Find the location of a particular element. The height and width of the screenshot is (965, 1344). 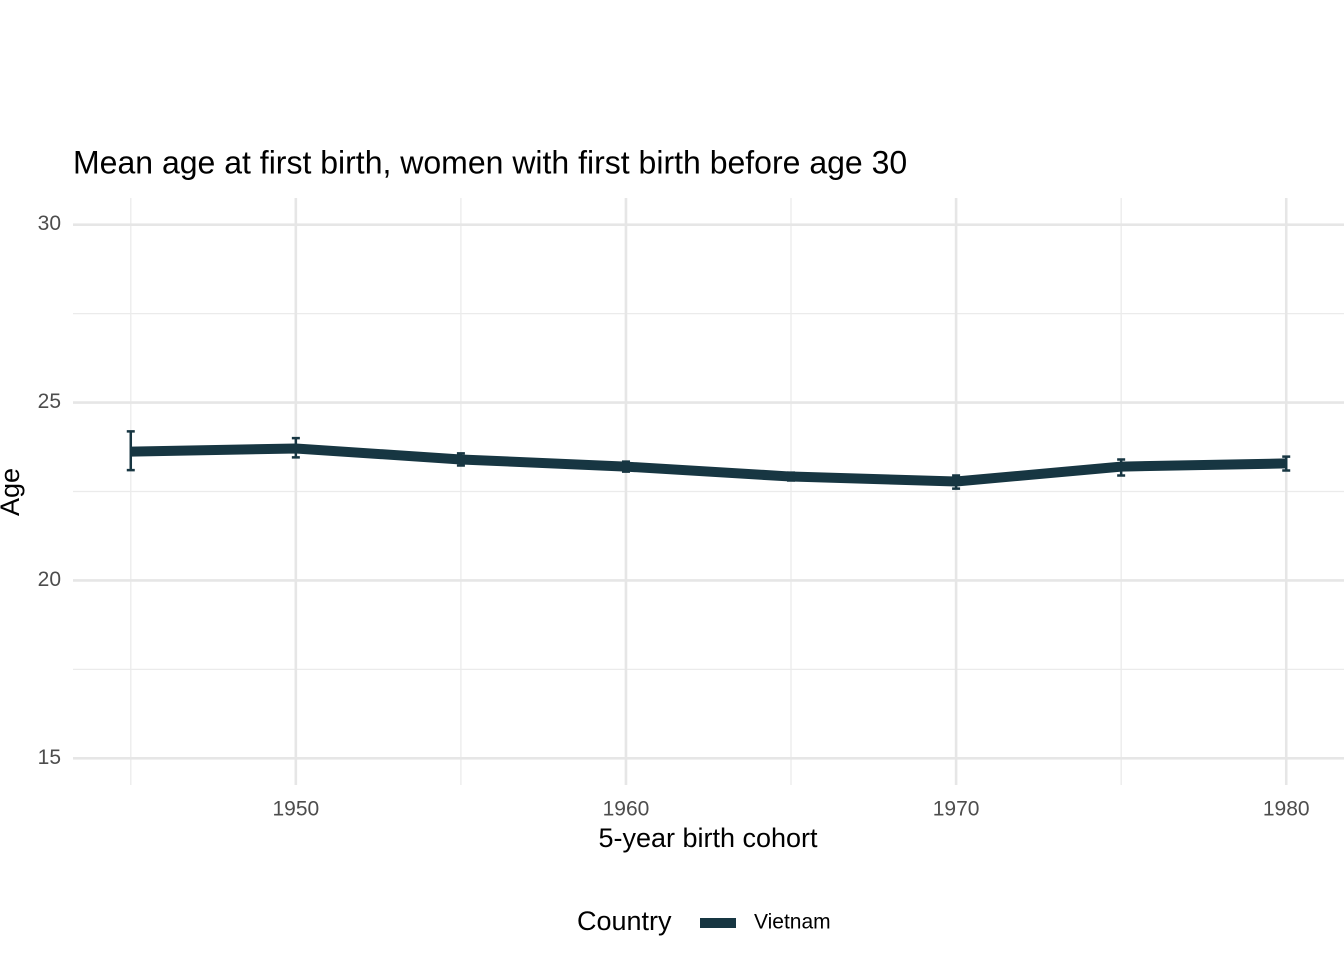

legend-label: Vietnam is located at coordinates (792, 922).